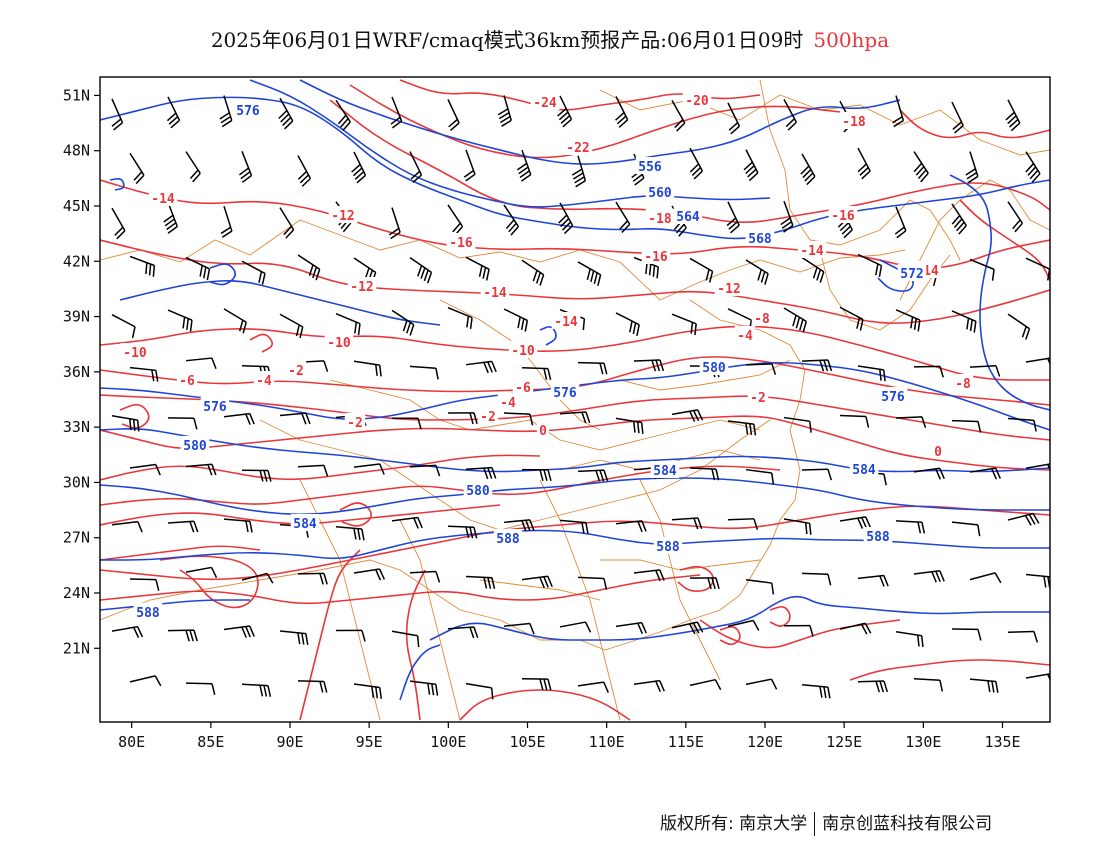 The width and height of the screenshot is (1100, 850). Describe the element at coordinates (543, 431) in the screenshot. I see `temperature-label: 0` at that location.